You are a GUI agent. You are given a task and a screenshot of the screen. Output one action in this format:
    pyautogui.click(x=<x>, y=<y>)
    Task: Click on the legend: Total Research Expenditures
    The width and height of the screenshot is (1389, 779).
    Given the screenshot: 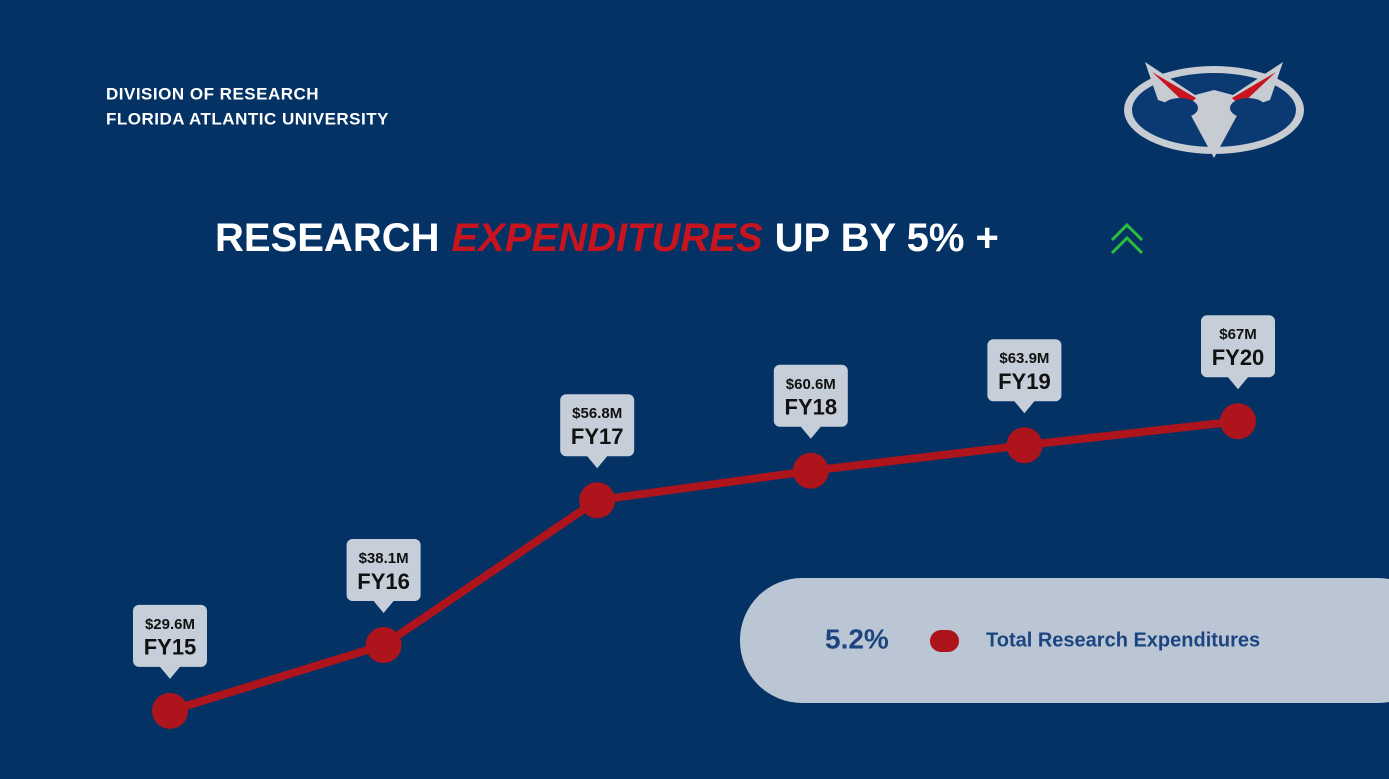 What is the action you would take?
    pyautogui.click(x=1095, y=640)
    